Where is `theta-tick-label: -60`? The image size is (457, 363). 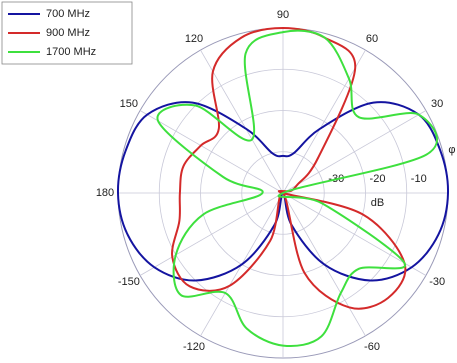 theta-tick-label: -60 is located at coordinates (372, 347).